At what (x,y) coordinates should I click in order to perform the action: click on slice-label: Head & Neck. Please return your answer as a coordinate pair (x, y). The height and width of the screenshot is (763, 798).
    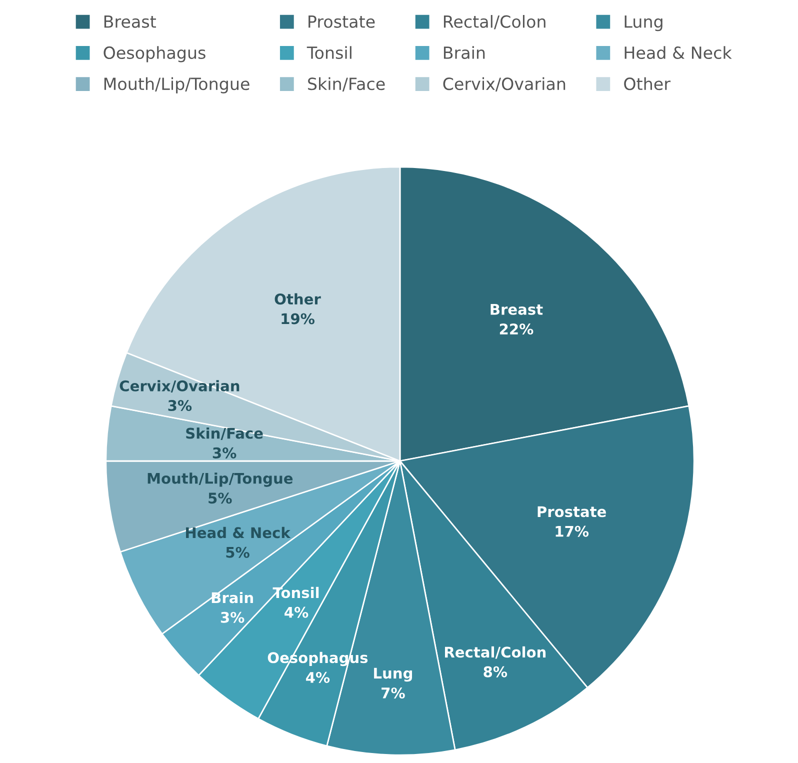
    Looking at the image, I should click on (238, 532).